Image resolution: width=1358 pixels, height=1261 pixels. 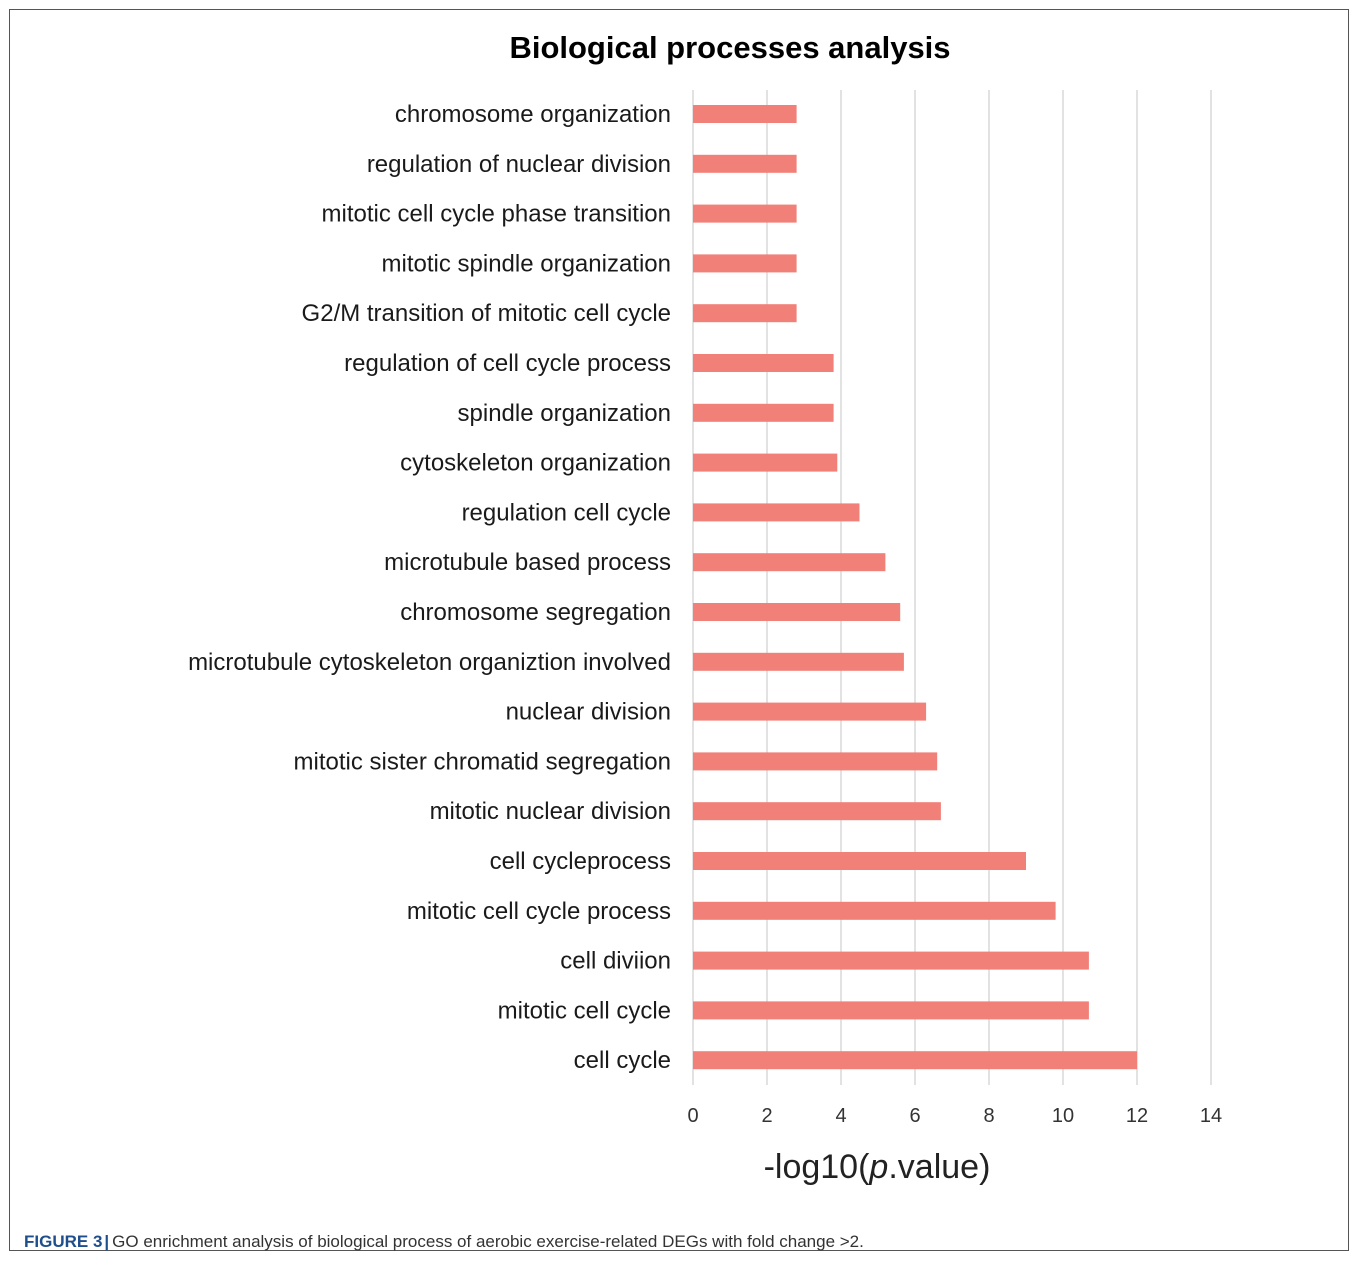 I want to click on category-label: mitotic nuclear division, so click(x=550, y=811).